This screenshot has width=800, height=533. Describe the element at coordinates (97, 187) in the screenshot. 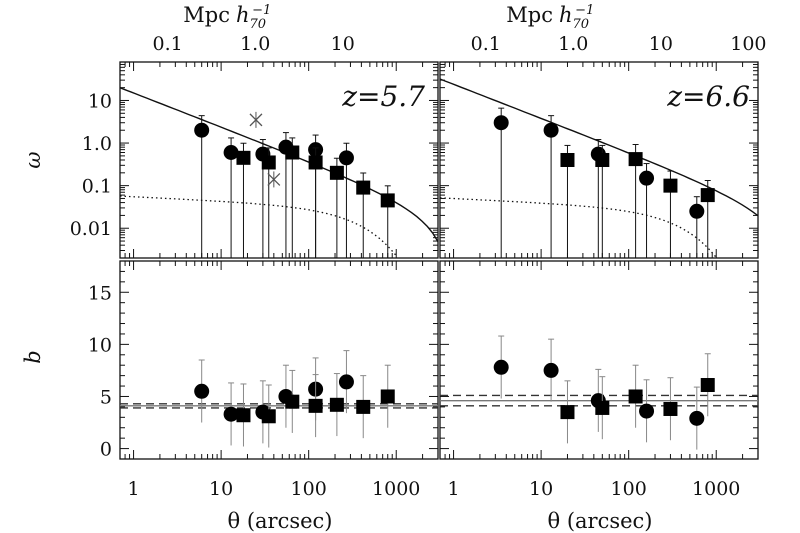

I see `y-tick-label-omega: 0.1` at that location.